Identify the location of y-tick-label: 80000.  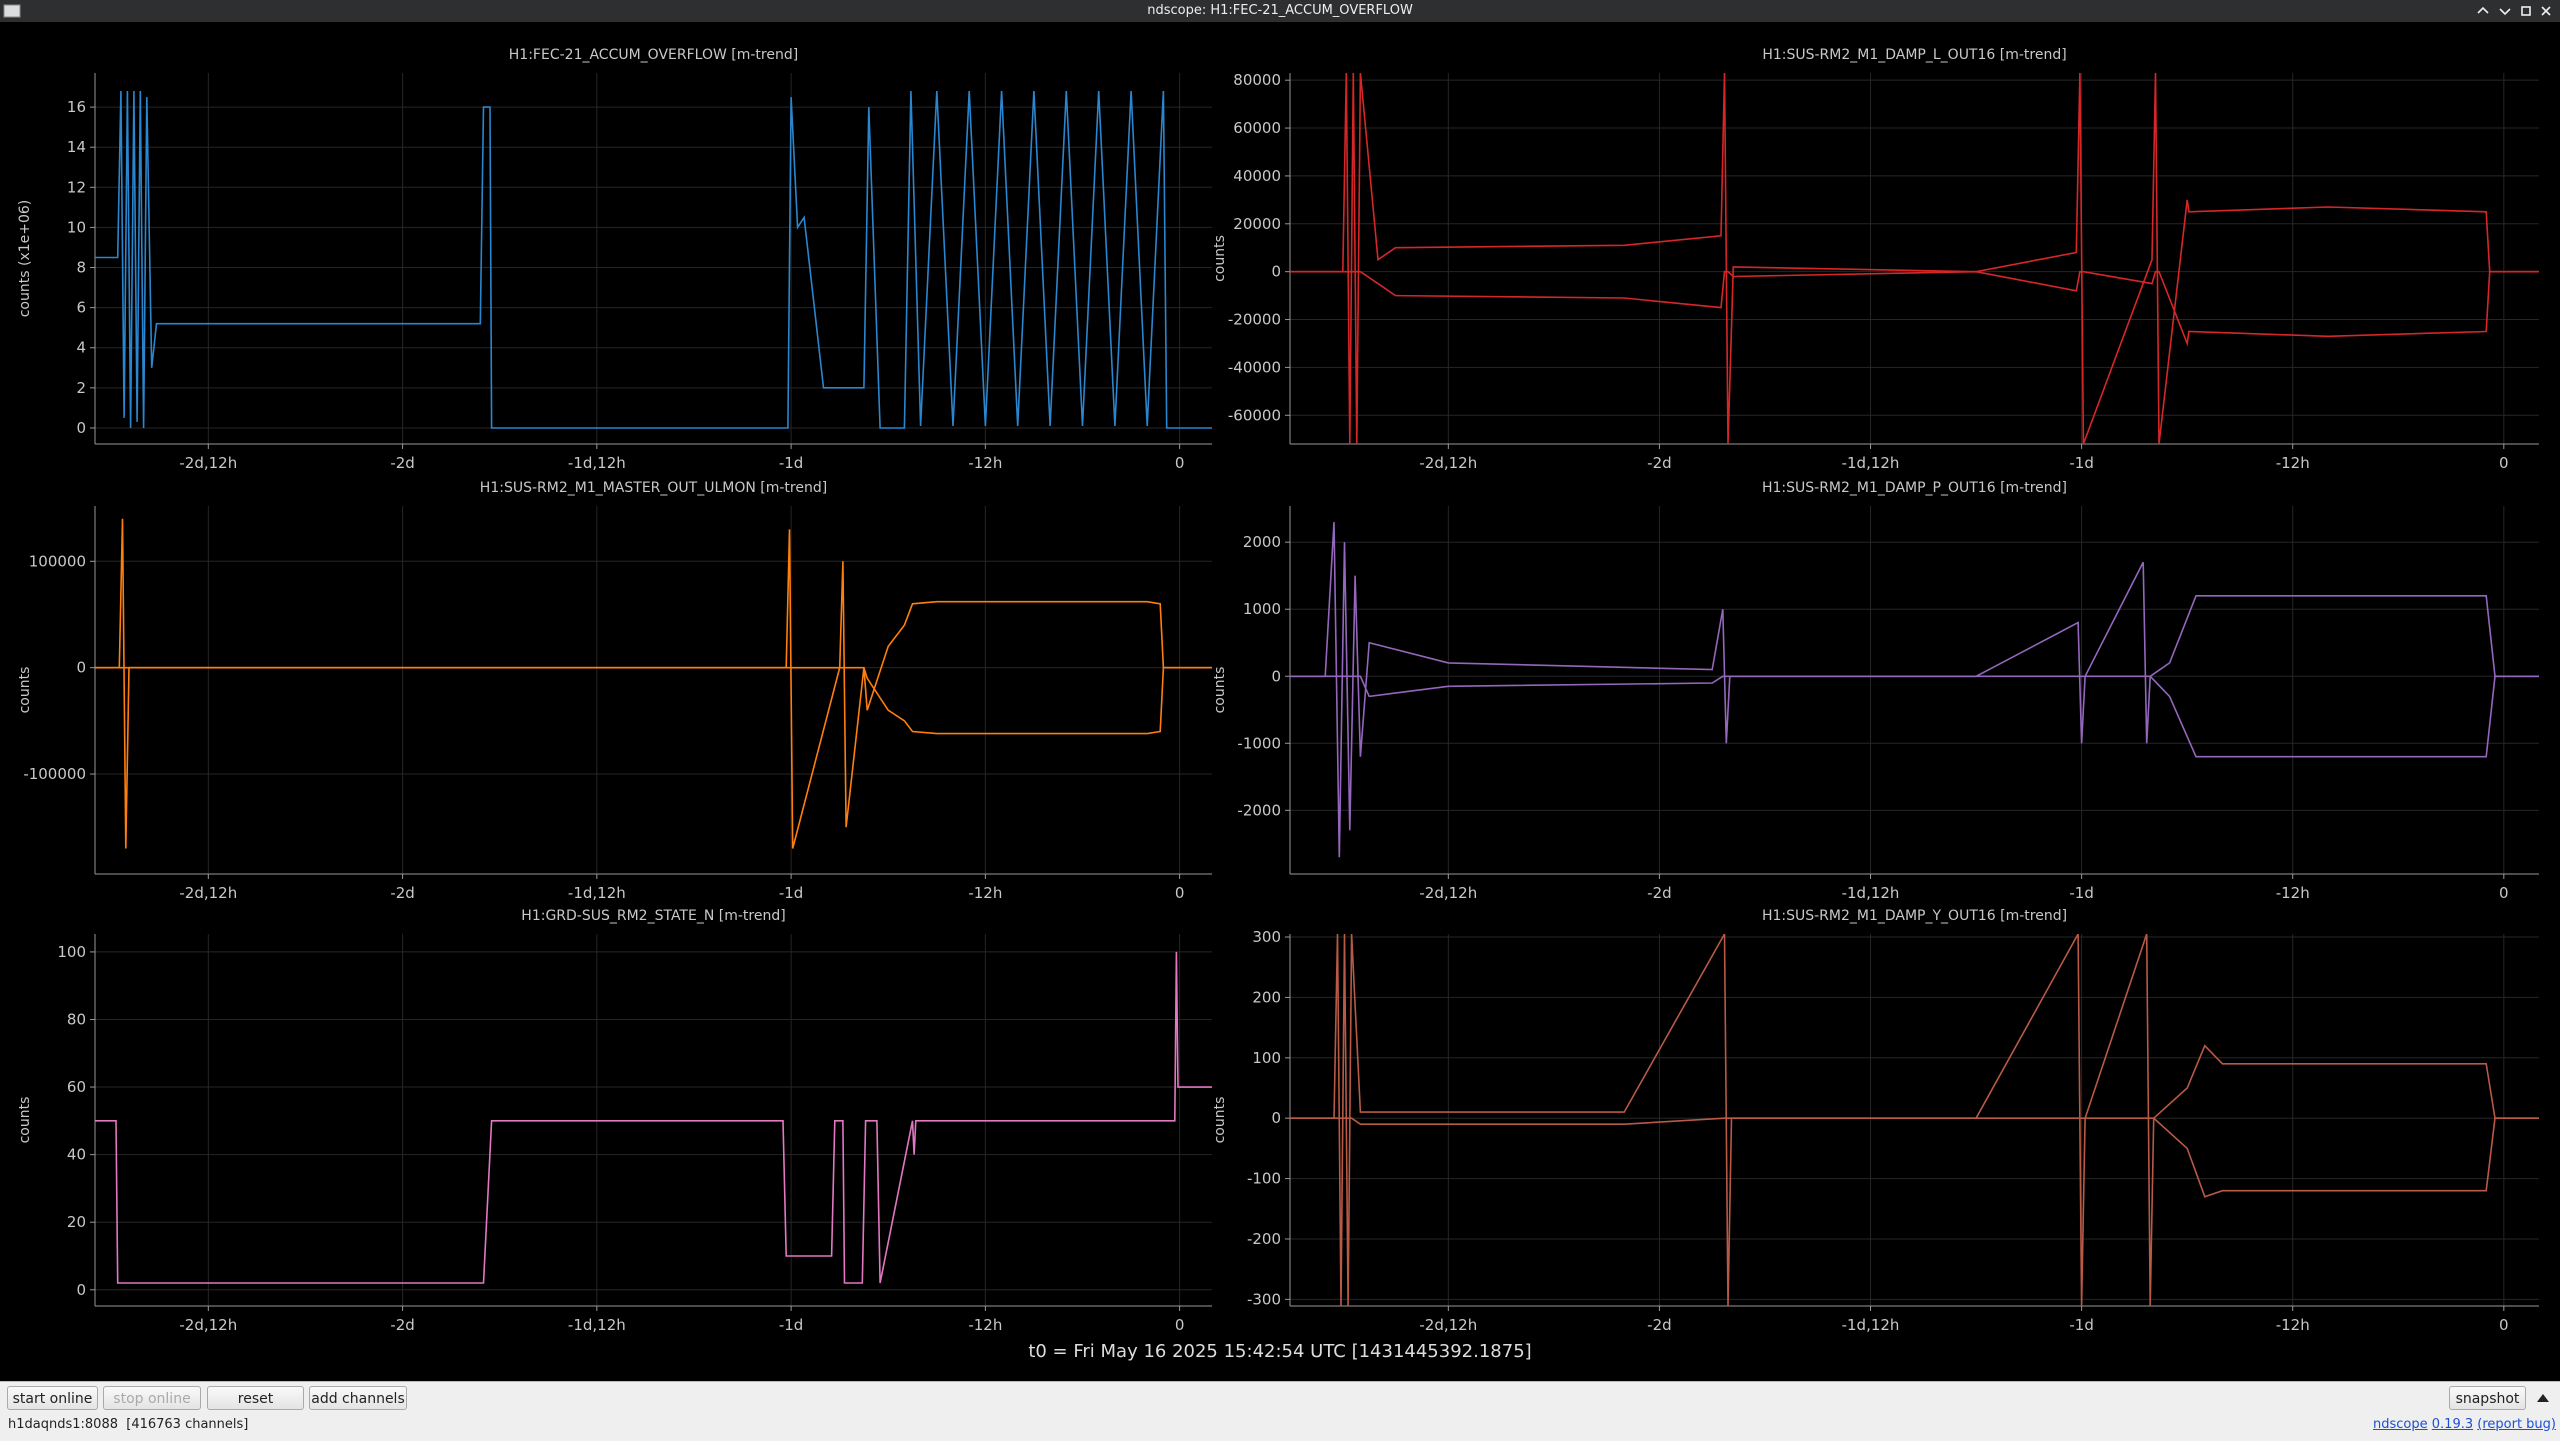
(1257, 80).